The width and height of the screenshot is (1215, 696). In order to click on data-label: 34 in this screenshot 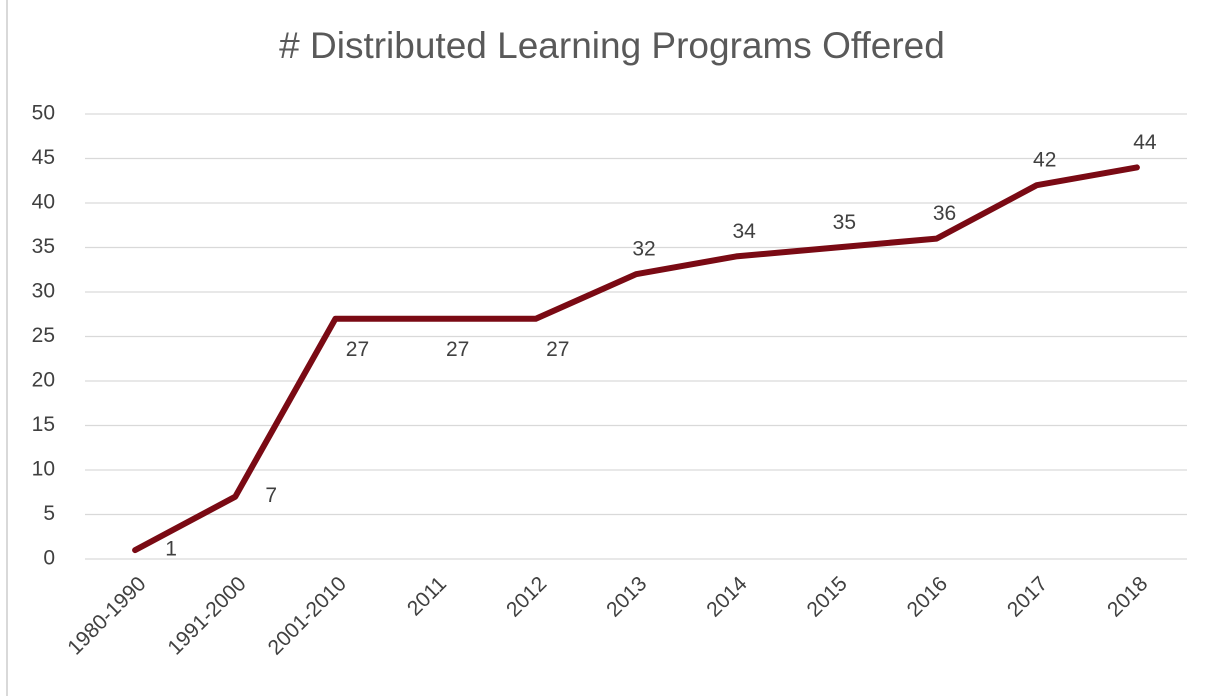, I will do `click(745, 231)`.